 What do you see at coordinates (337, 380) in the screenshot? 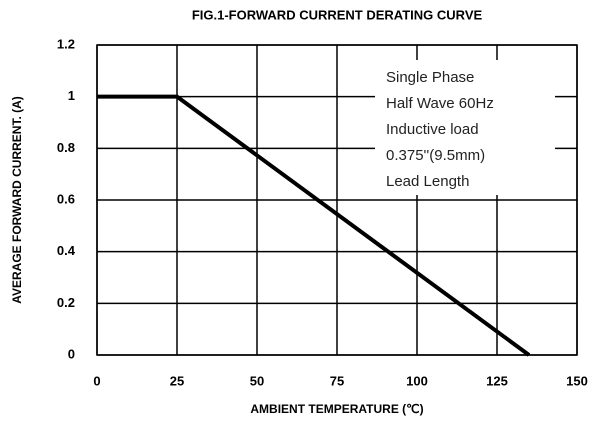
I see `x-tick-label: 75` at bounding box center [337, 380].